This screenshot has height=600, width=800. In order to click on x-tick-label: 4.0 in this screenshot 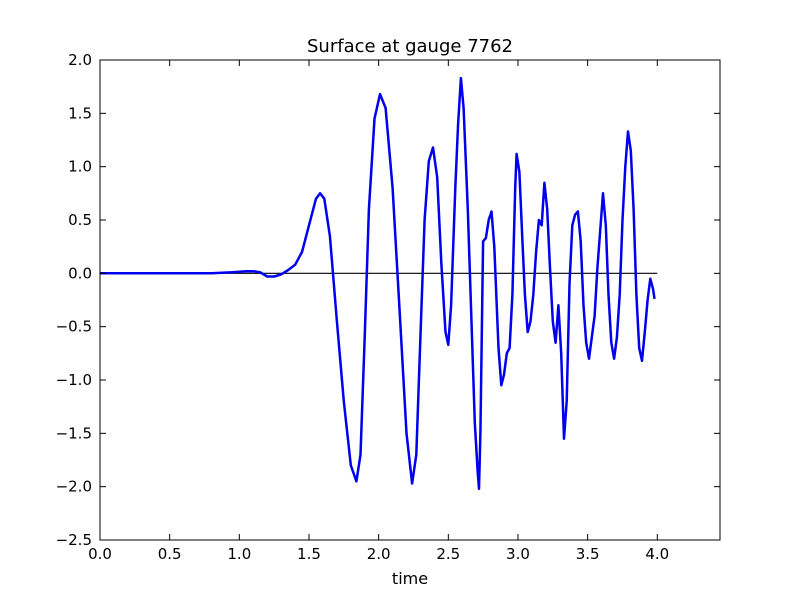, I will do `click(657, 554)`.